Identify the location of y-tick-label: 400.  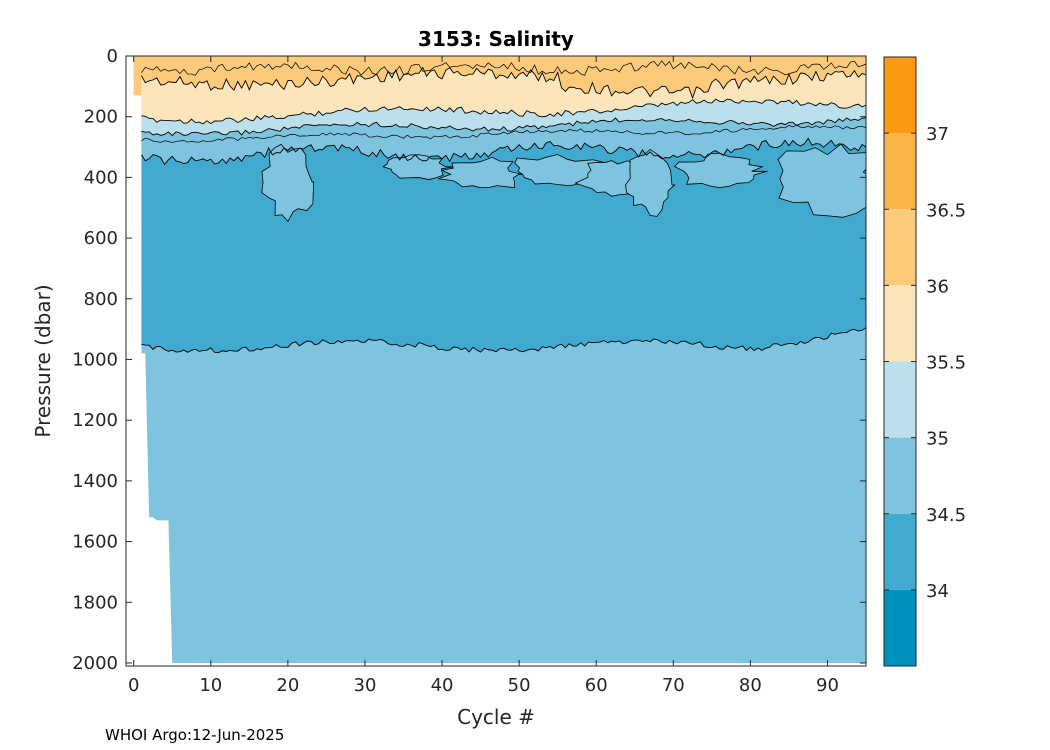
(101, 177).